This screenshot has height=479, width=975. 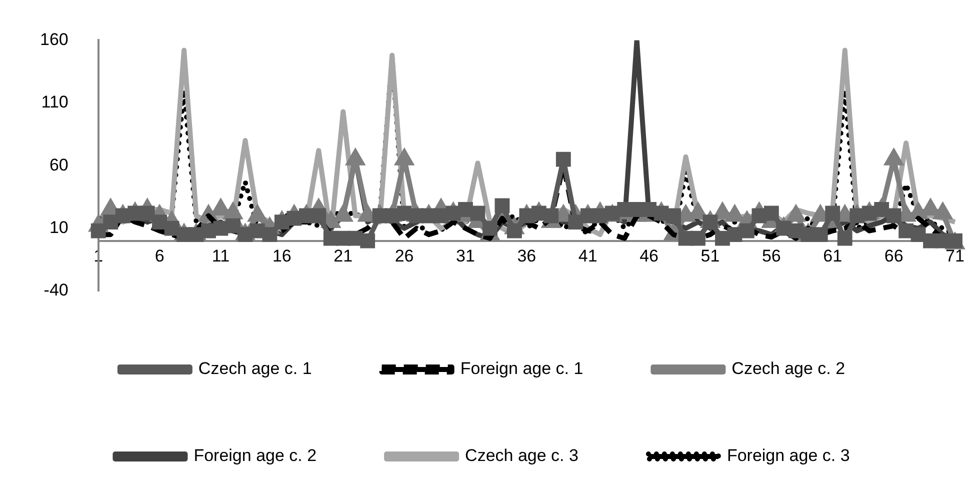 What do you see at coordinates (255, 456) in the screenshot?
I see `legend-label: Foreign age c. 2` at bounding box center [255, 456].